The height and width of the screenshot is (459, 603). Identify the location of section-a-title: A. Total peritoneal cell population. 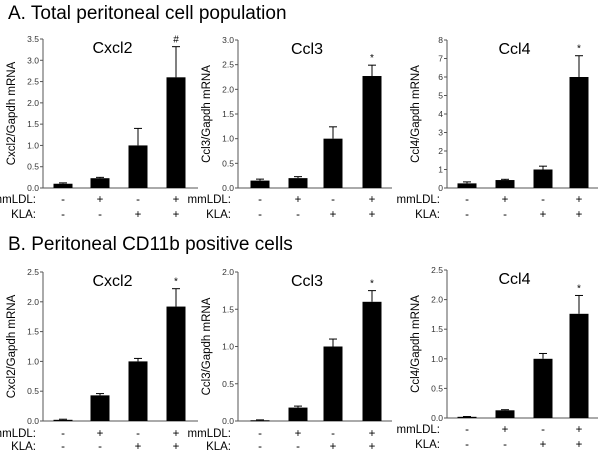
(147, 13).